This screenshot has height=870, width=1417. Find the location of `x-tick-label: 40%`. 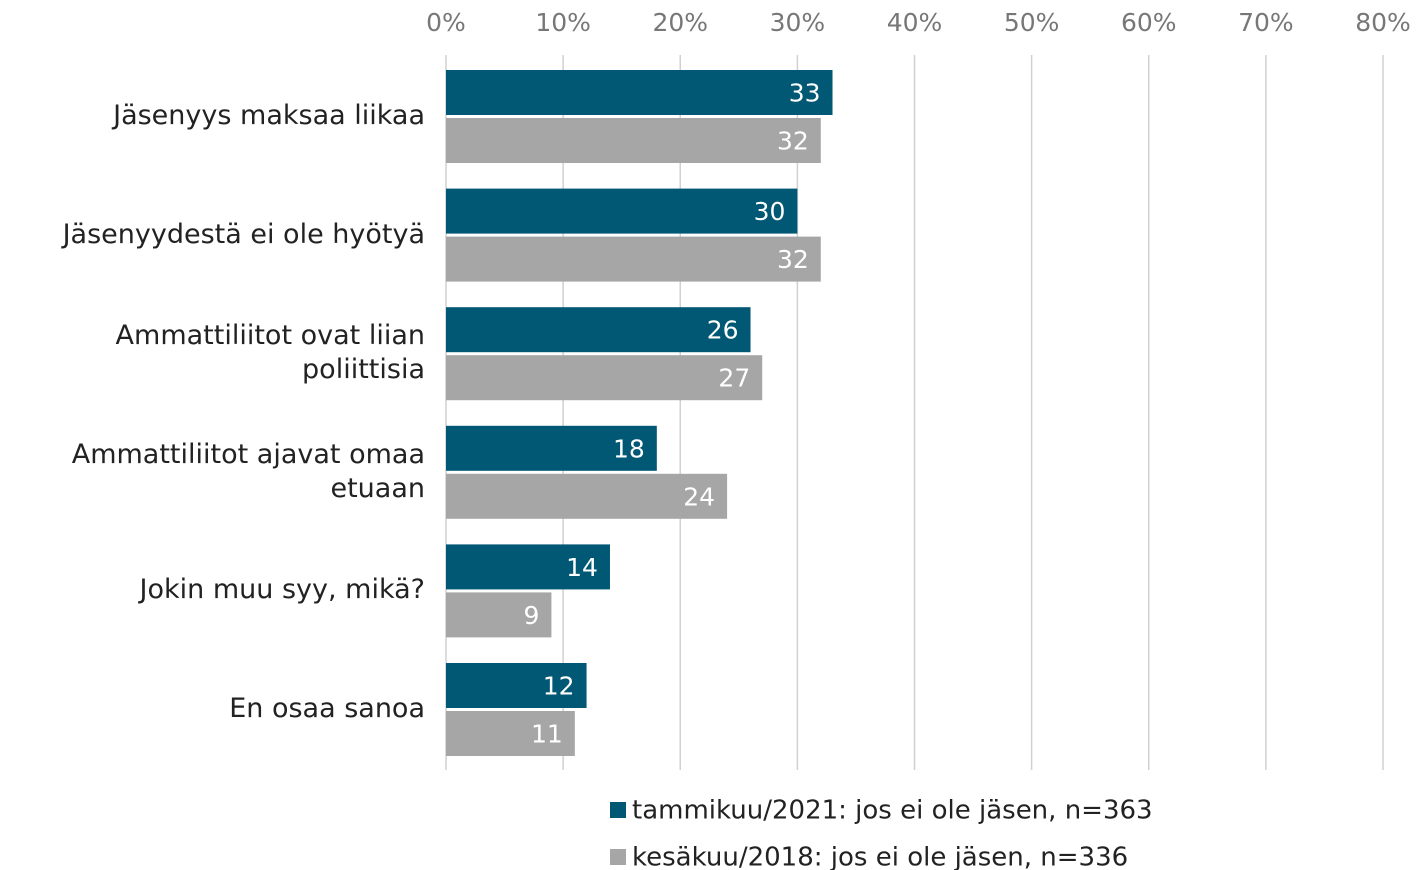

x-tick-label: 40% is located at coordinates (915, 22).